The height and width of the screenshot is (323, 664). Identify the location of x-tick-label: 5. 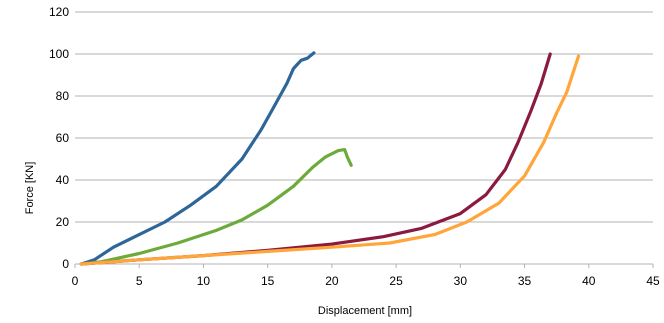
(139, 281).